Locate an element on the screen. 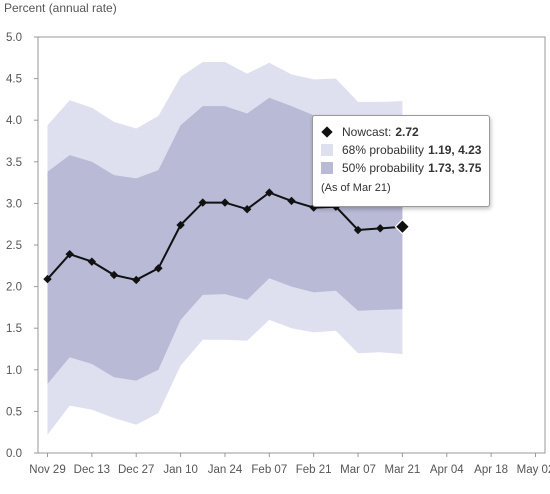 Image resolution: width=550 pixels, height=494 pixels. y-tick-label: 0.5 is located at coordinates (14, 412).